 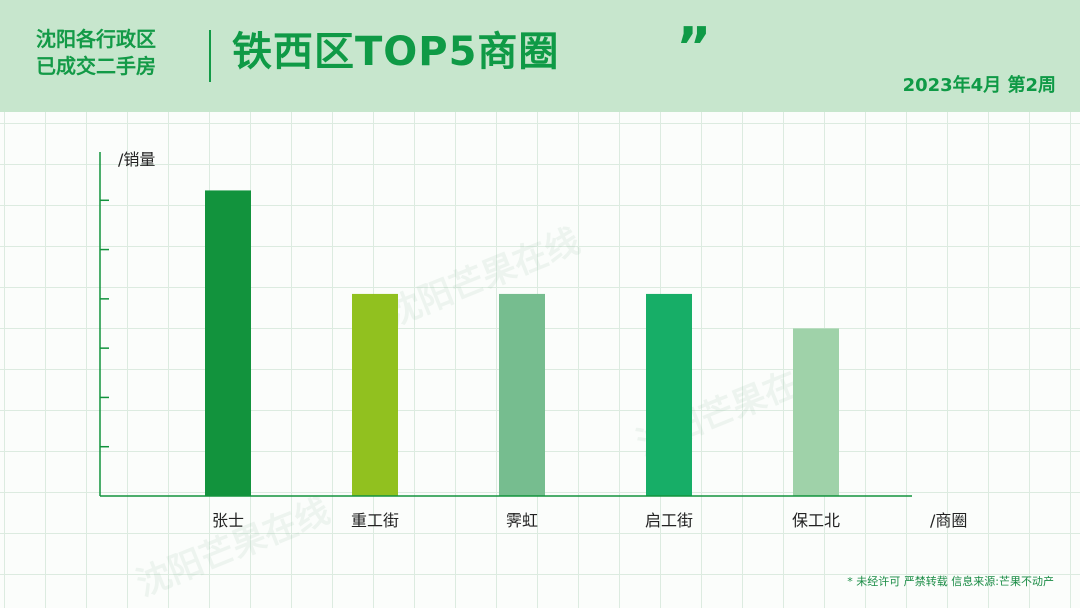 What do you see at coordinates (121, 53) in the screenshot?
I see `header-subtitle: 沈阳各行政区 已成交二手房` at bounding box center [121, 53].